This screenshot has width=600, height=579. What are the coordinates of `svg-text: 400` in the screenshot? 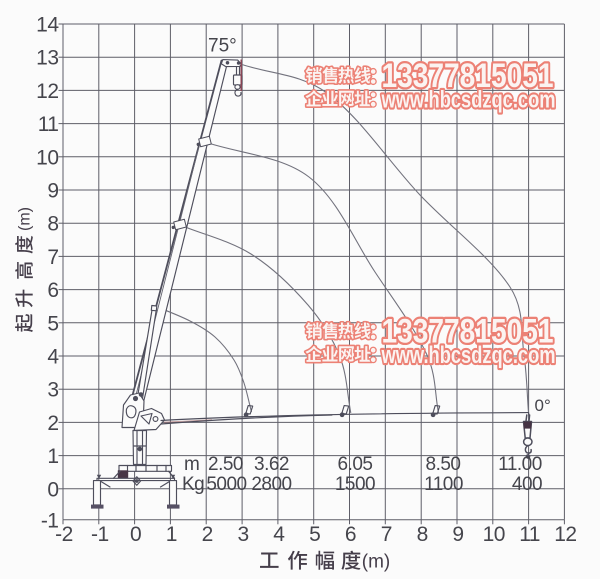 It's located at (527, 484).